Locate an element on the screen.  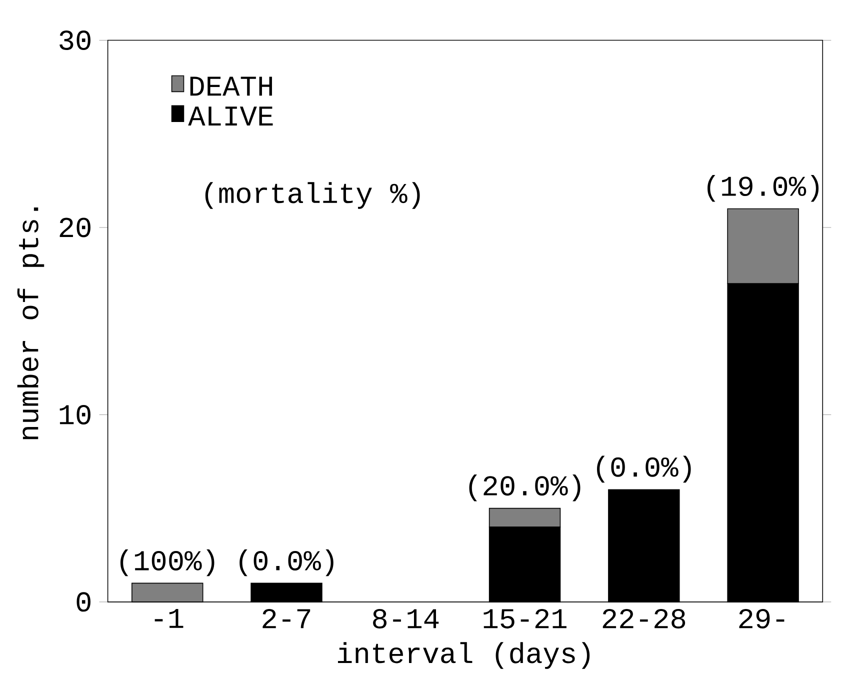
y-tick-label: 10 is located at coordinates (75, 415).